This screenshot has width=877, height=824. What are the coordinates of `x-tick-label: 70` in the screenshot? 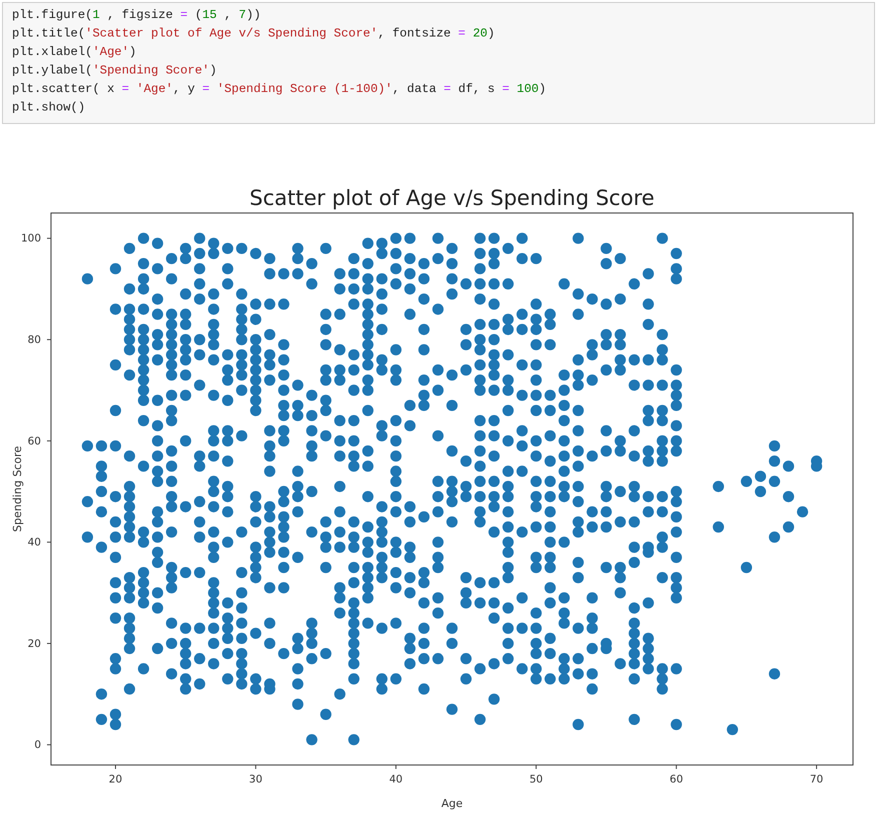 It's located at (817, 779).